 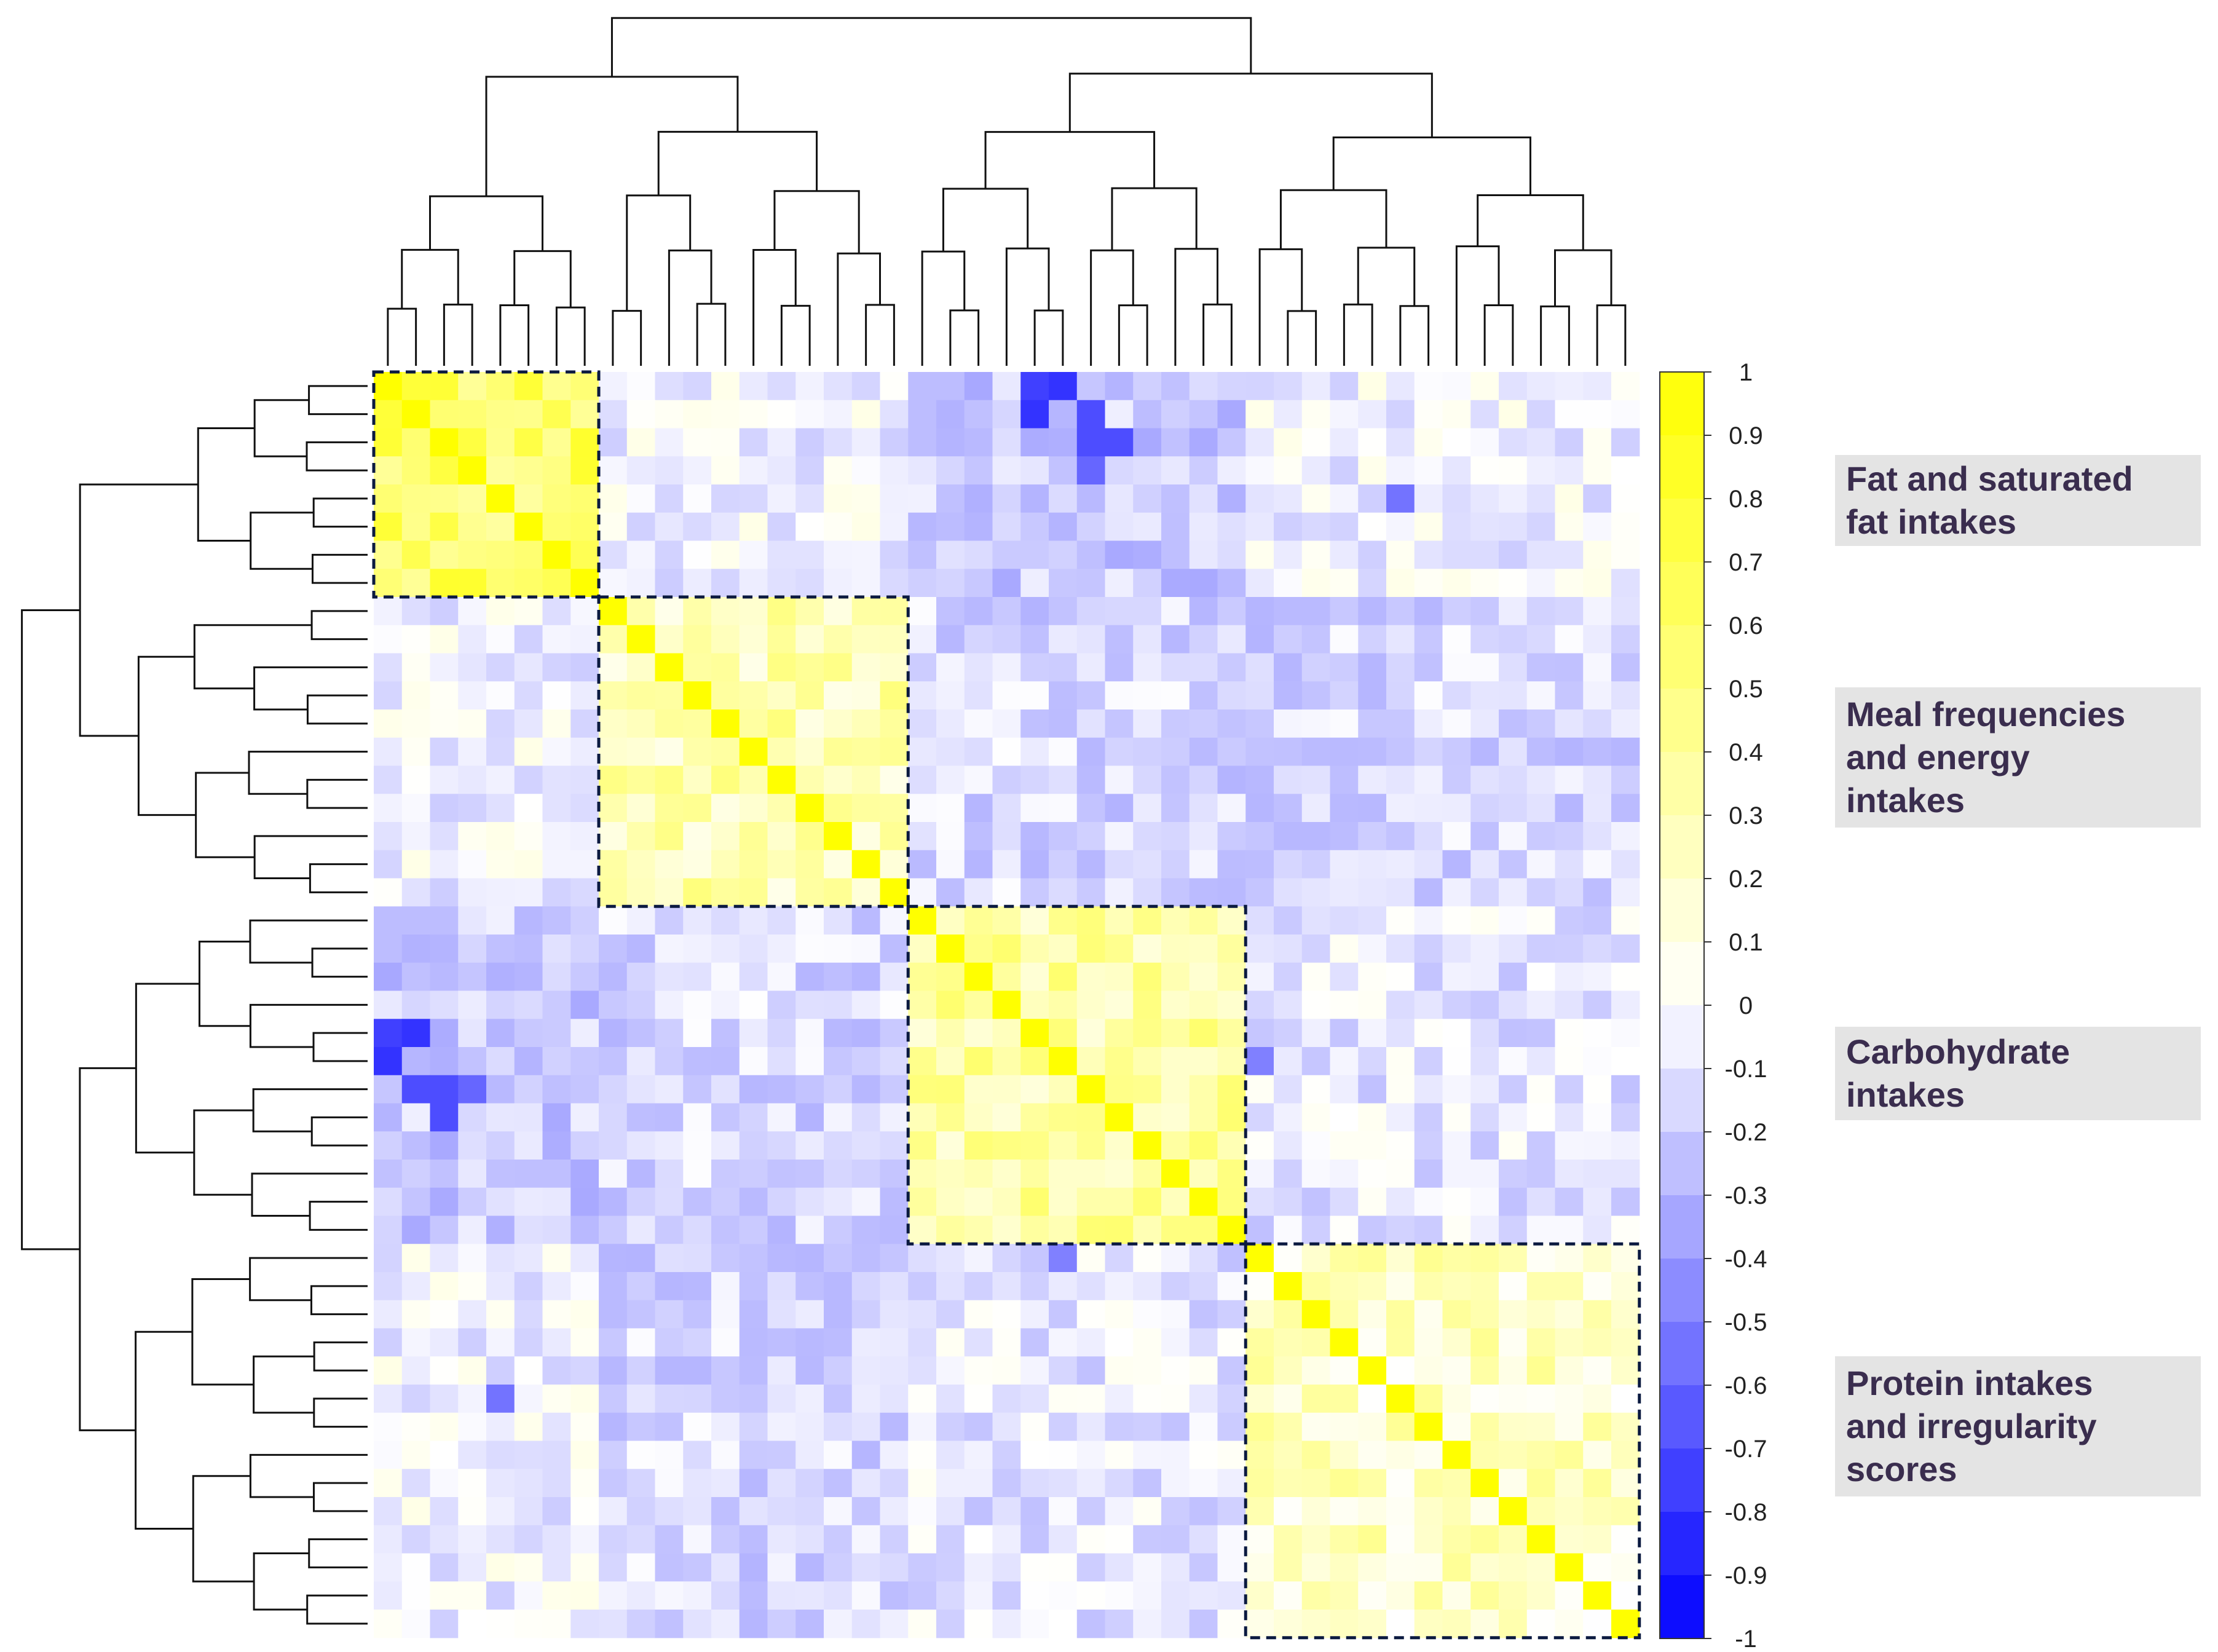 What do you see at coordinates (753, 751) in the screenshot?
I see `cluster-box` at bounding box center [753, 751].